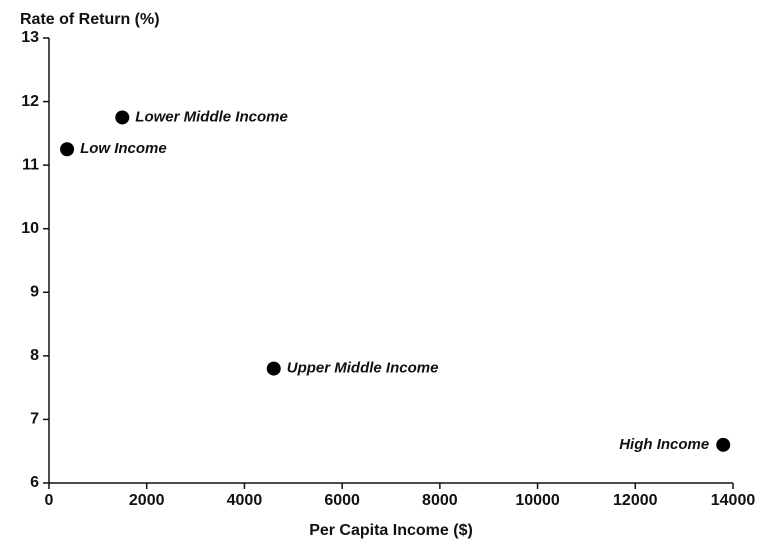 Image resolution: width=769 pixels, height=542 pixels. I want to click on x-tick-label: 12000, so click(635, 500).